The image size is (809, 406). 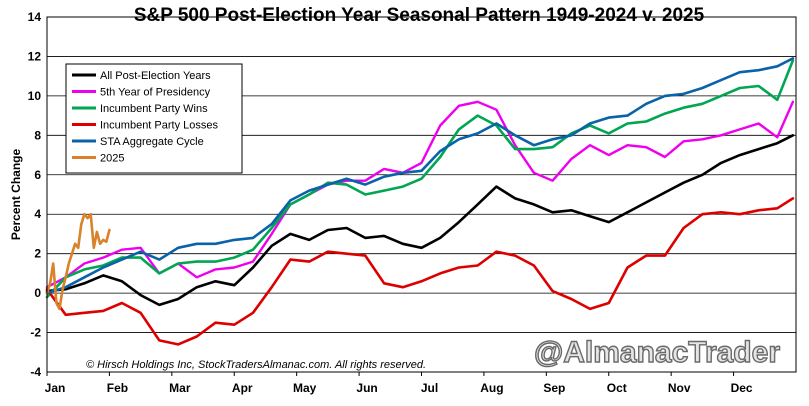 What do you see at coordinates (554, 388) in the screenshot?
I see `x-tick-label: Sep` at bounding box center [554, 388].